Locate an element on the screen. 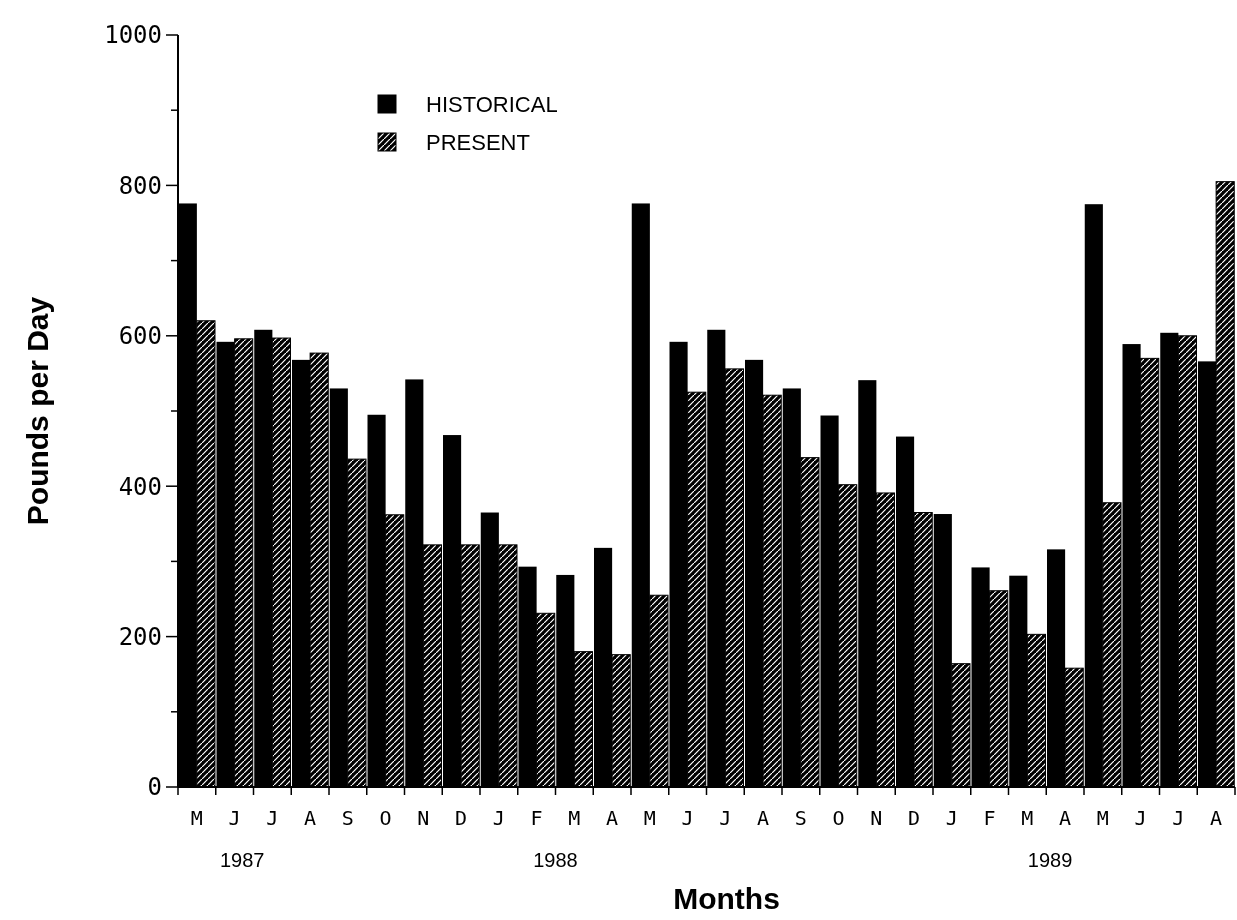 The image size is (1237, 920). legend-label: PRESENT is located at coordinates (478, 142).